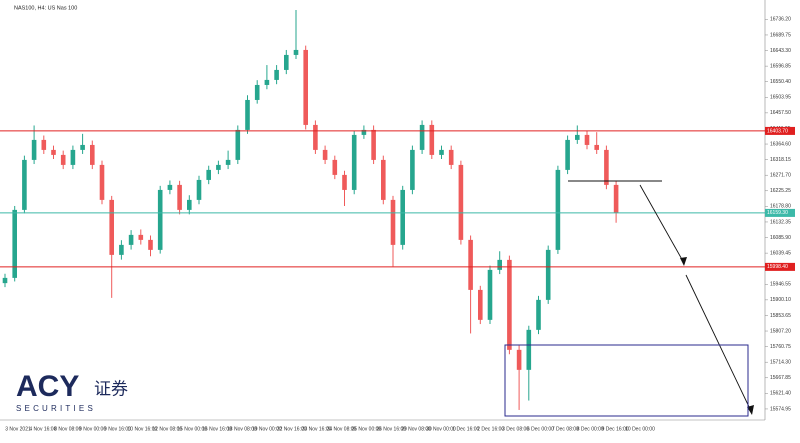 The width and height of the screenshot is (800, 443). What do you see at coordinates (465, 429) in the screenshot?
I see `x-tick-label: 1 Dec 16:00` at bounding box center [465, 429].